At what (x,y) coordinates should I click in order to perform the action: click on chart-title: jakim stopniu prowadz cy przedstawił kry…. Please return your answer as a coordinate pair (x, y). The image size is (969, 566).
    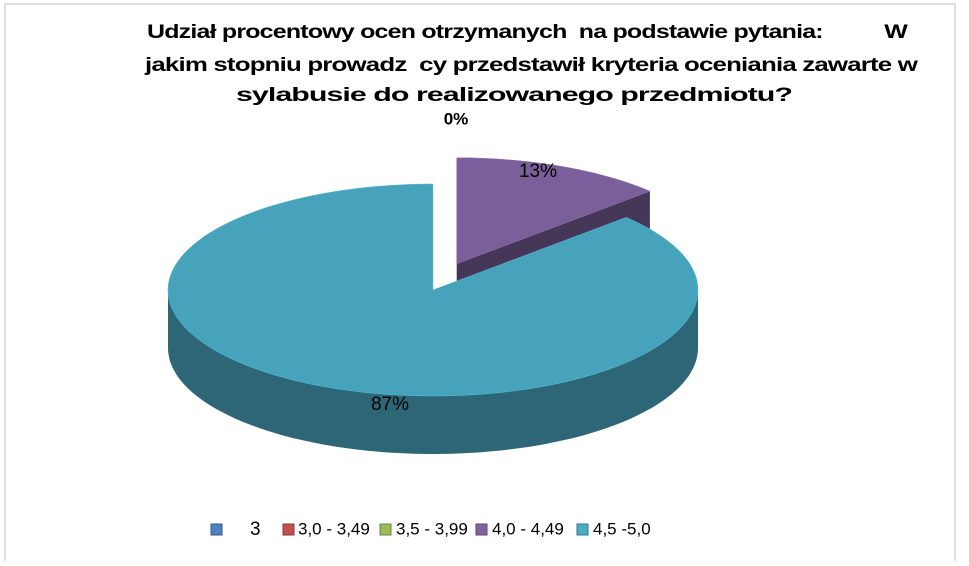
    Looking at the image, I should click on (531, 65).